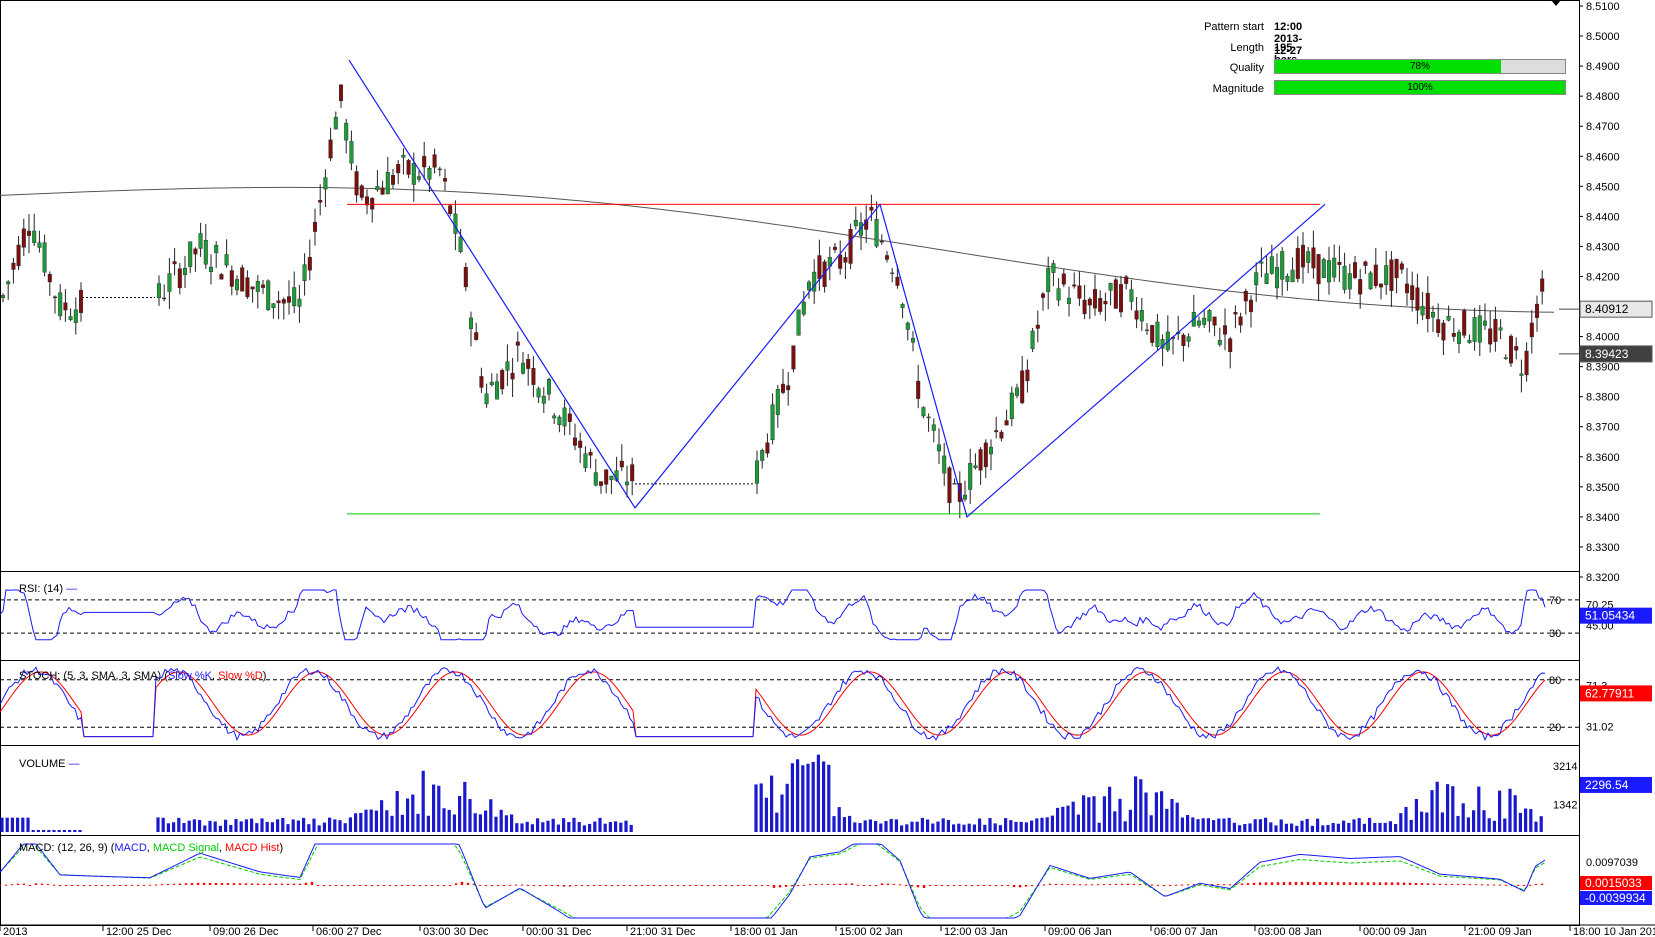 This screenshot has height=937, width=1655. What do you see at coordinates (1603, 368) in the screenshot?
I see `price-tick-label: 8.3900` at bounding box center [1603, 368].